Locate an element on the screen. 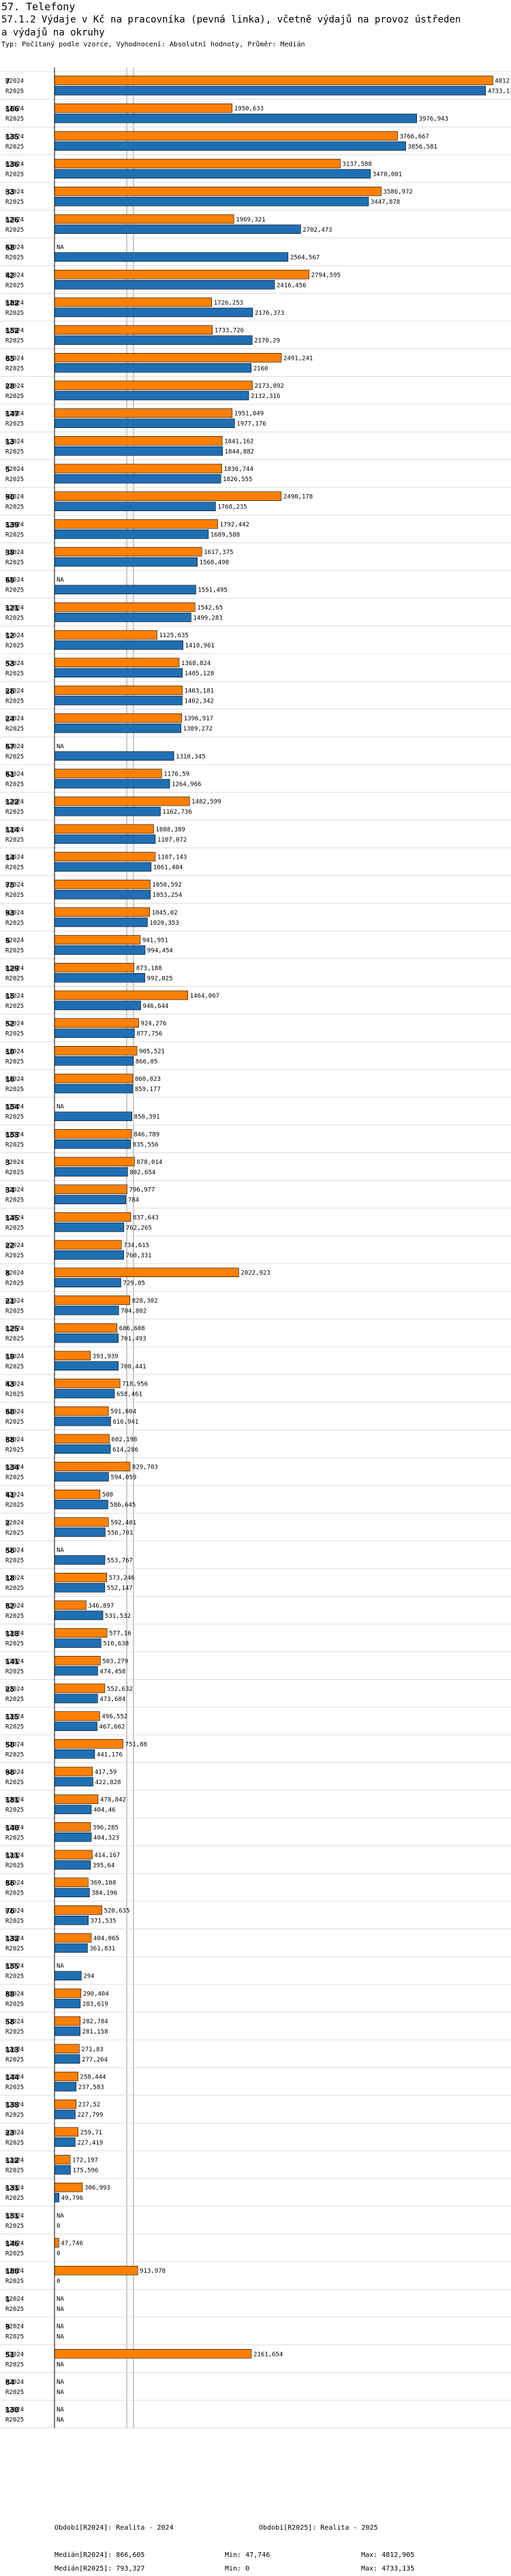  value-label-r2025-134: 594,059 is located at coordinates (123, 1478).